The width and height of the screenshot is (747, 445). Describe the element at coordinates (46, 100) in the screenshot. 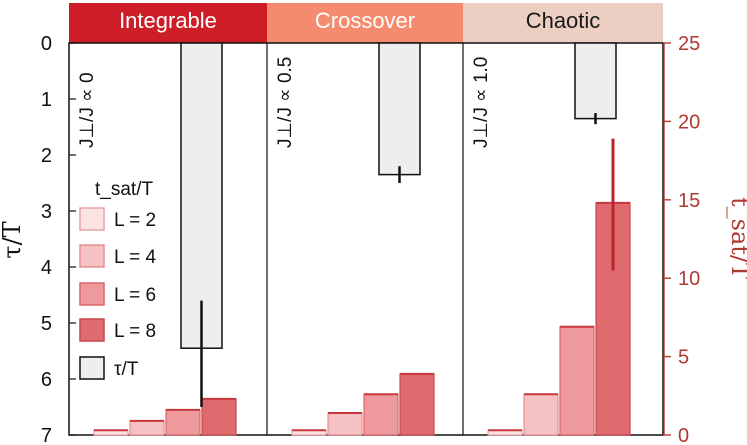

I see `left-tick-label: 1` at that location.